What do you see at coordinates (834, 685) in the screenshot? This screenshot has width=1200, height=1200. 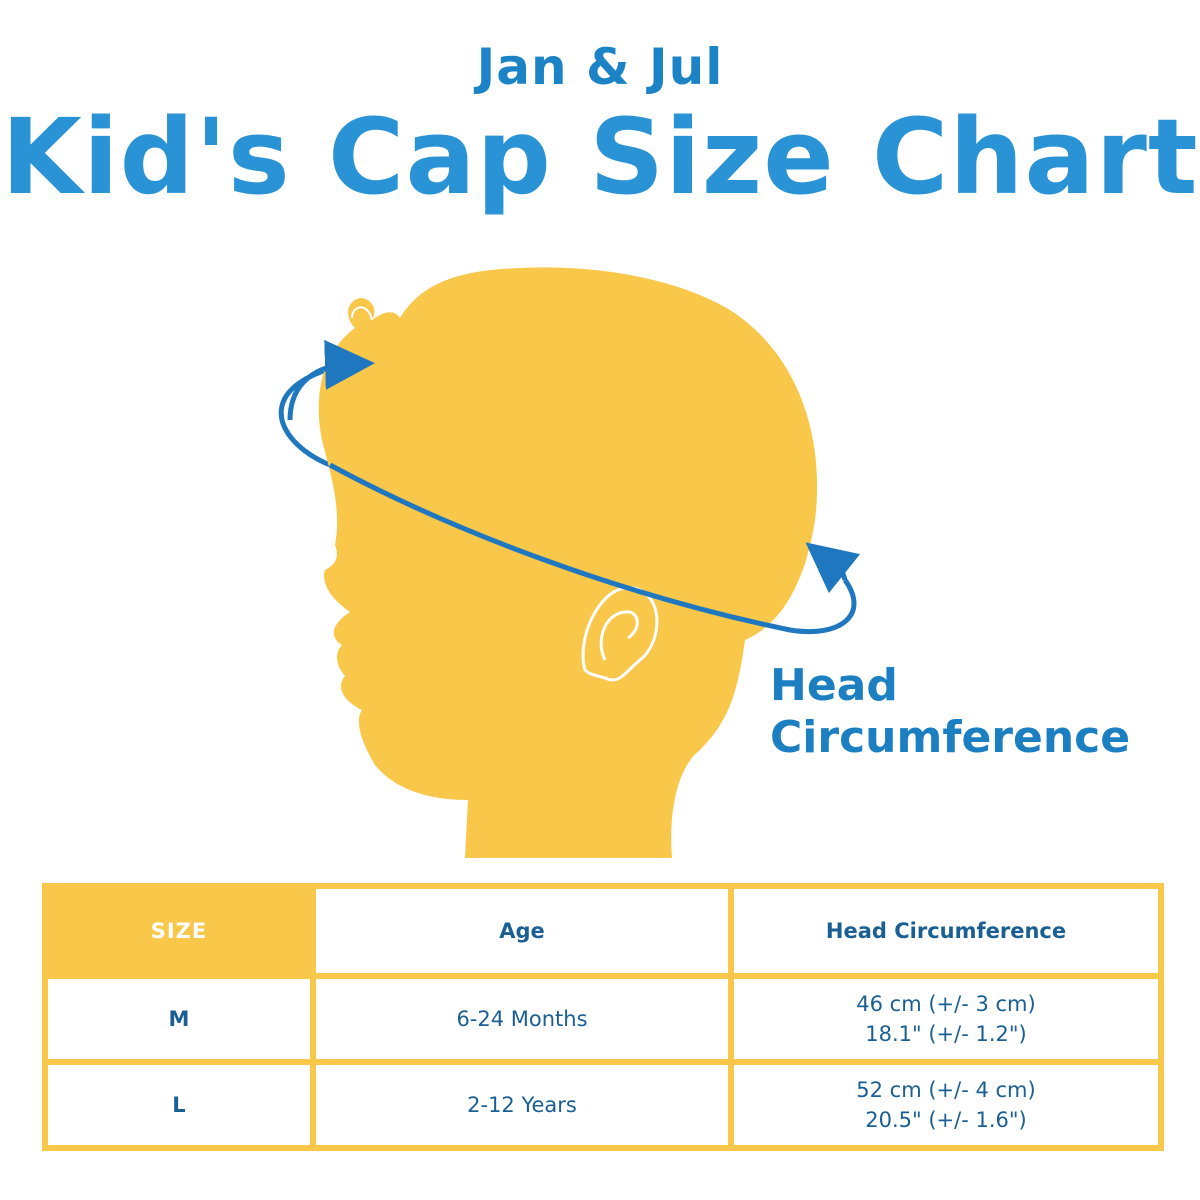 I see `annotation-line-1: Head` at bounding box center [834, 685].